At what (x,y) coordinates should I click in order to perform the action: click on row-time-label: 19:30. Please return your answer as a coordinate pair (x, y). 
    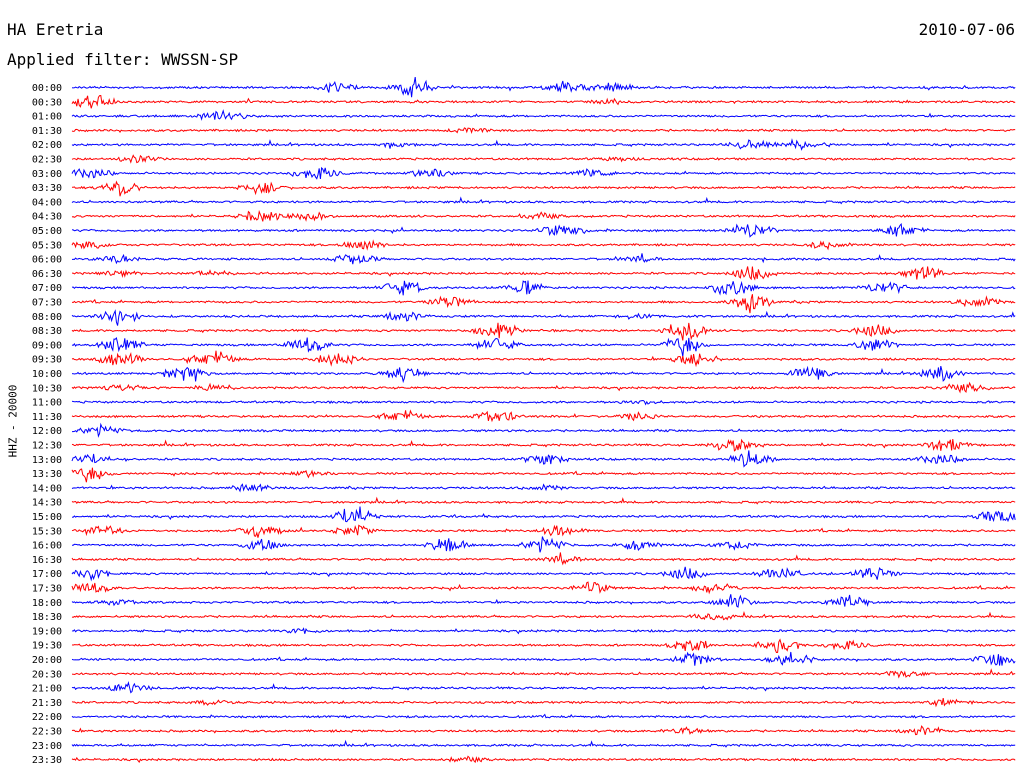
    Looking at the image, I should click on (47, 646).